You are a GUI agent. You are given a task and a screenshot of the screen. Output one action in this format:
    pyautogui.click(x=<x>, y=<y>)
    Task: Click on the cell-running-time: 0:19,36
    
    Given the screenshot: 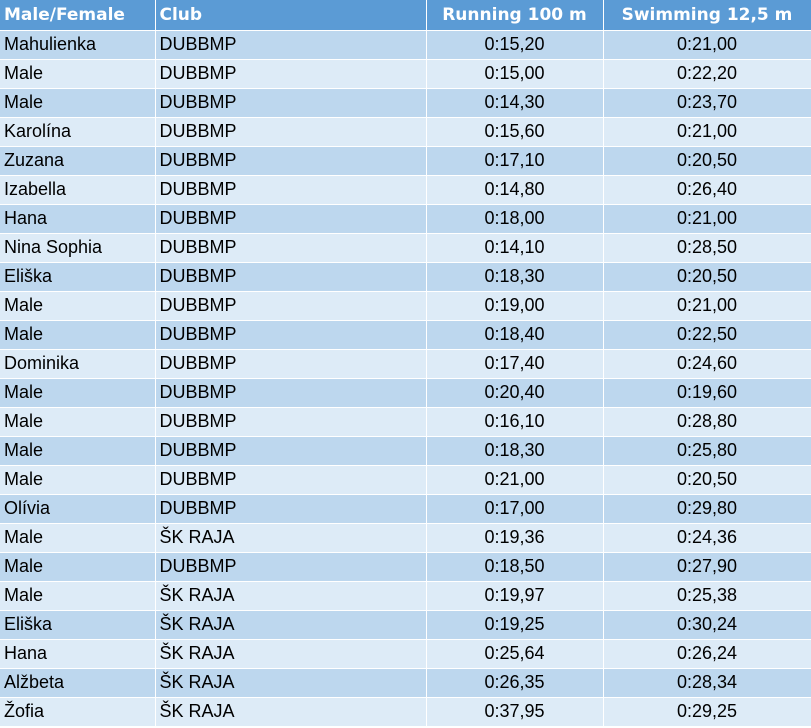 What is the action you would take?
    pyautogui.click(x=515, y=538)
    